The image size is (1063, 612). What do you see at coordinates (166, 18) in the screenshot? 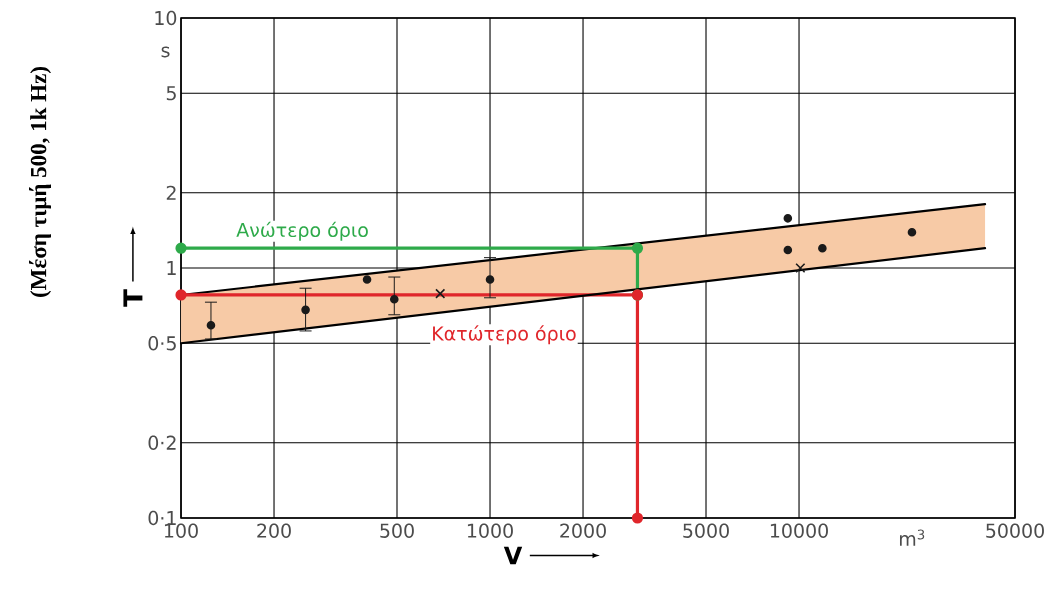
I see `y-tick-label: 10` at bounding box center [166, 18].